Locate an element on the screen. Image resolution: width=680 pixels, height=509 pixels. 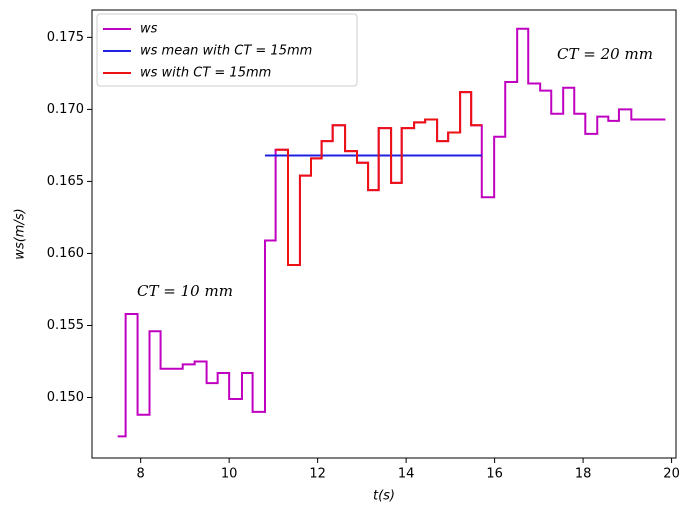
x-tick-label: 12 is located at coordinates (317, 474).